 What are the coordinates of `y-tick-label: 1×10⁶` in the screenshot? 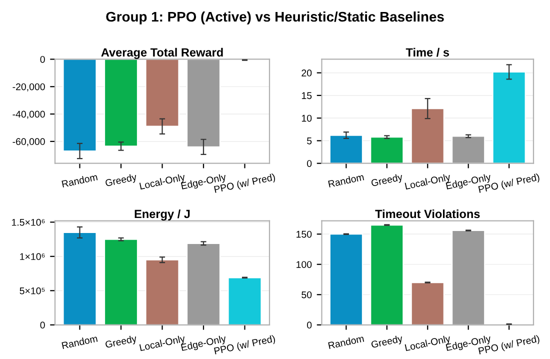 It's located at (32, 256).